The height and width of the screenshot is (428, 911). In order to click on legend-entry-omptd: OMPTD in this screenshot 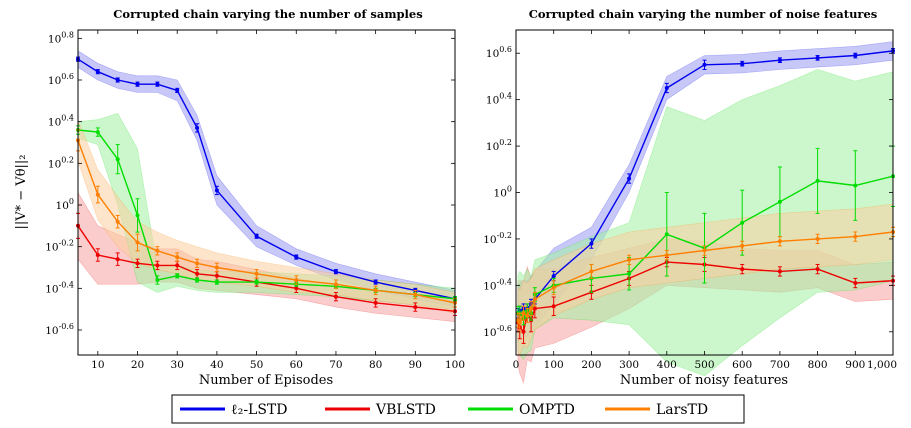, I will do `click(521, 410)`.